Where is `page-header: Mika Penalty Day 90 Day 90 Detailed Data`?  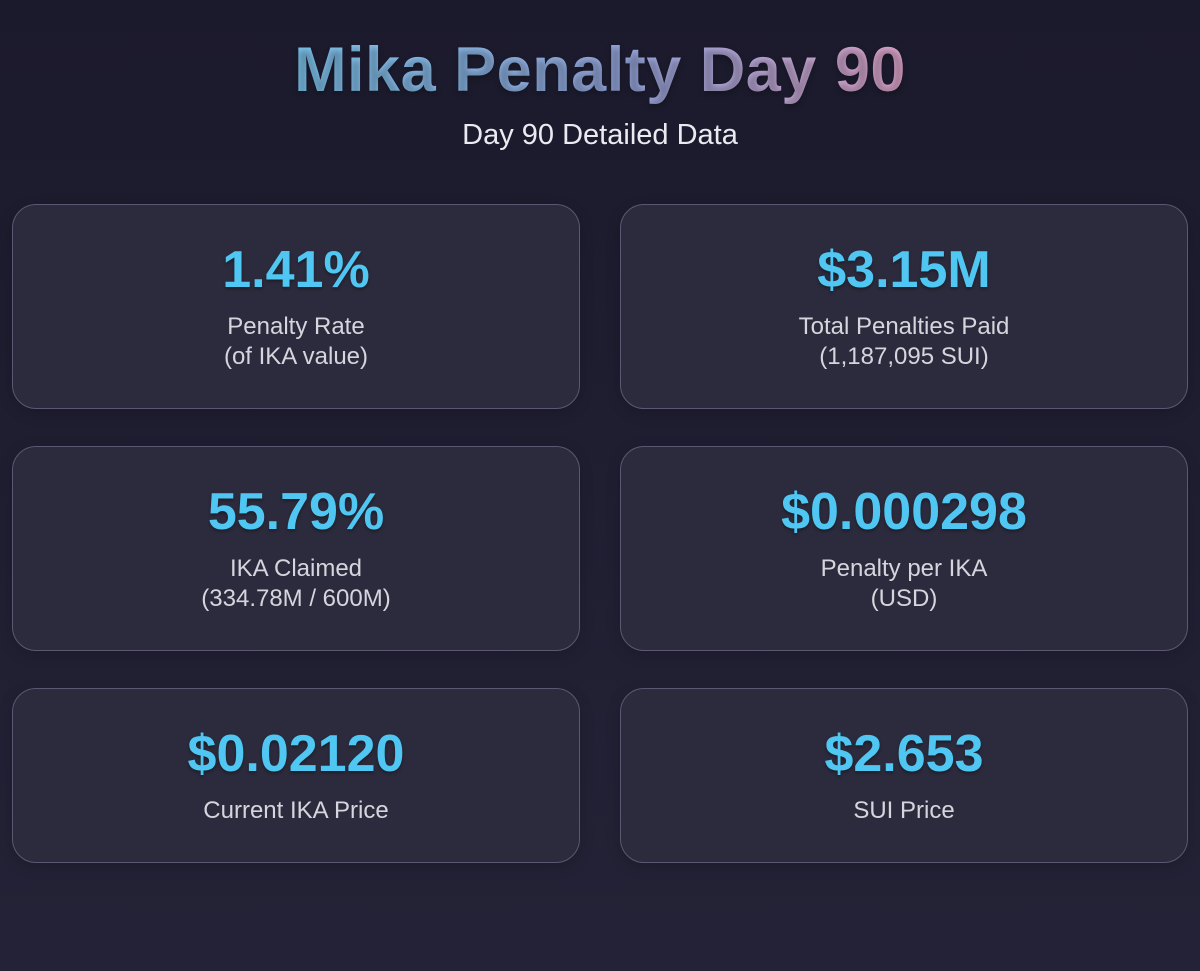 page-header: Mika Penalty Day 90 Day 90 Detailed Data is located at coordinates (600, 93).